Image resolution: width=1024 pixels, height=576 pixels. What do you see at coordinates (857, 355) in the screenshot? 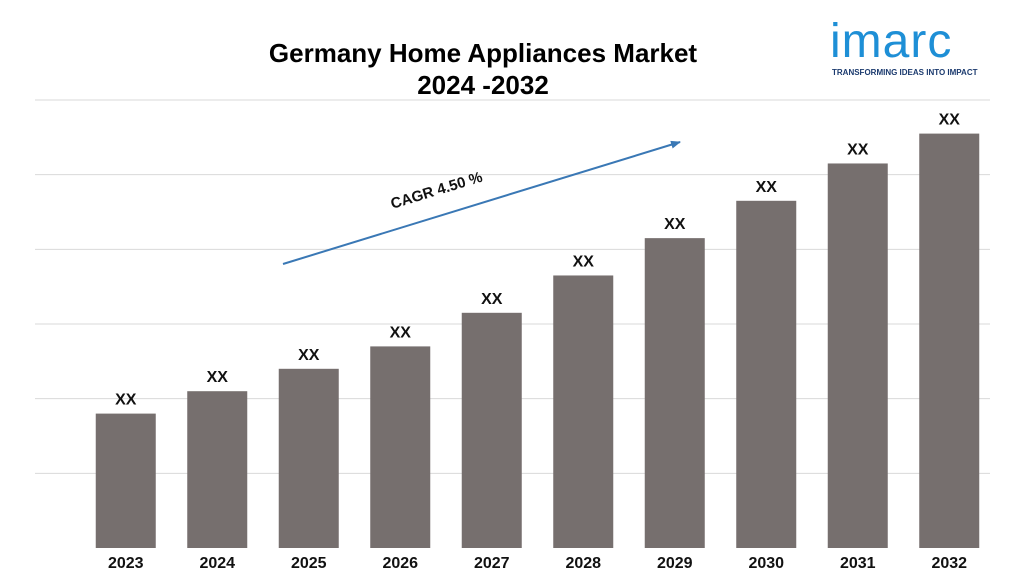
I see `bar-2031` at bounding box center [857, 355].